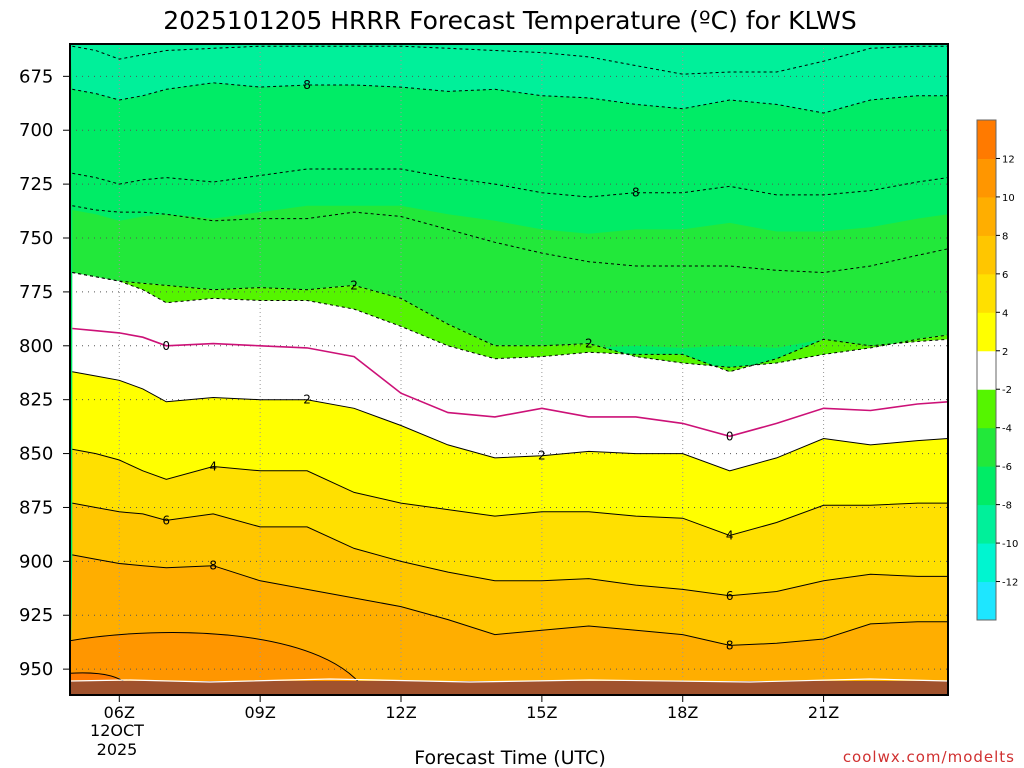 The width and height of the screenshot is (1024, 768). I want to click on time-axis: 06Z 09Z 12Z 15Z 18Z 21Z, so click(471, 708).